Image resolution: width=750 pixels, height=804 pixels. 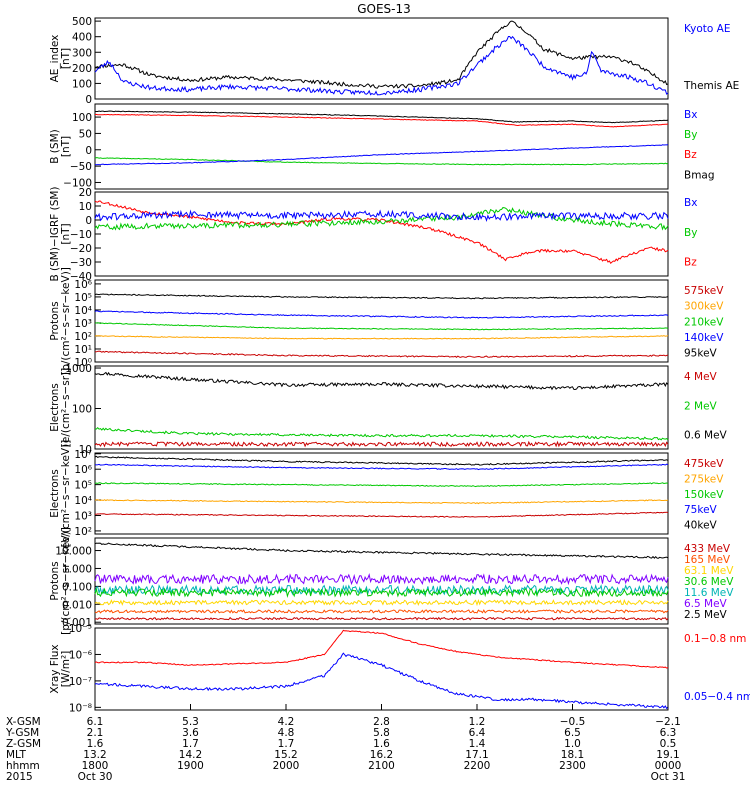 What do you see at coordinates (81, 249) in the screenshot?
I see `panel-3-ytick-label: −20` at bounding box center [81, 249].